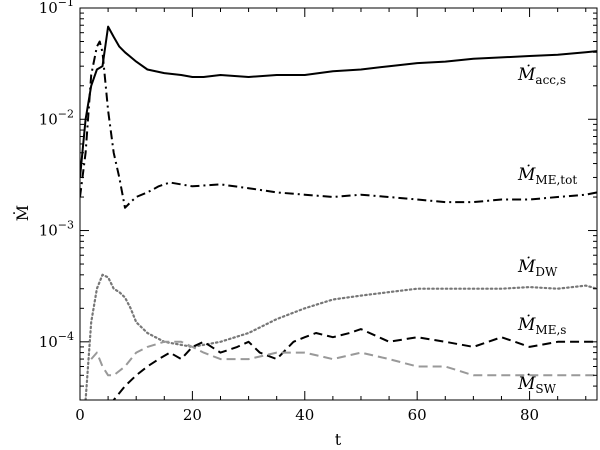  What do you see at coordinates (56, 340) in the screenshot?
I see `y-tick-label: 10⁻⁴` at bounding box center [56, 340].